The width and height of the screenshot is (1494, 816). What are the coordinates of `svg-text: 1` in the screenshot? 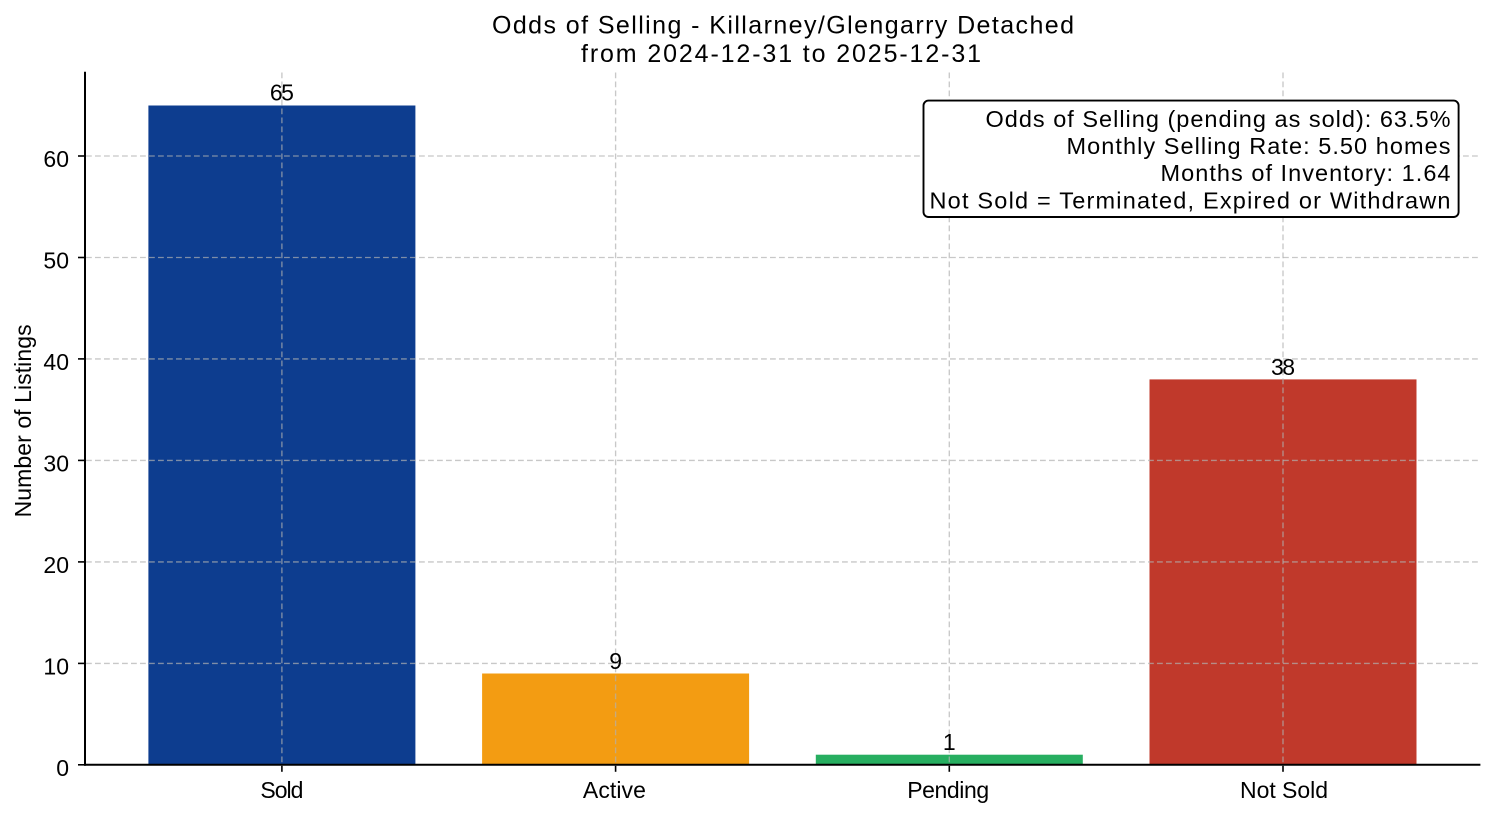 It's located at (949, 742).